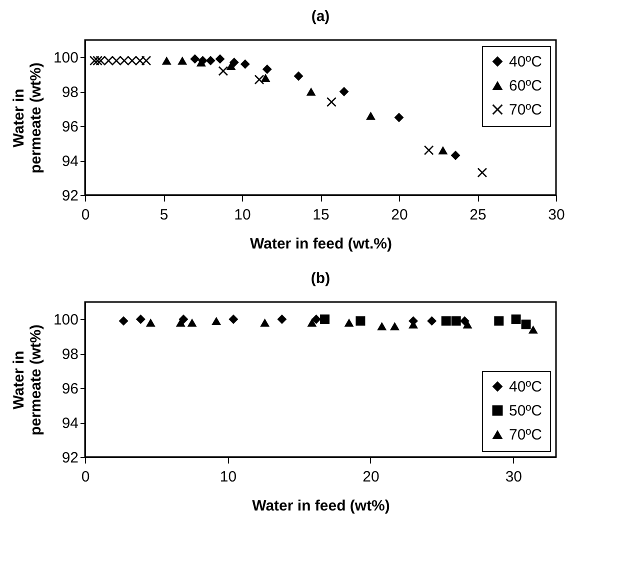  What do you see at coordinates (321, 506) in the screenshot?
I see `x-axis-title: Water in feed (wt%)` at bounding box center [321, 506].